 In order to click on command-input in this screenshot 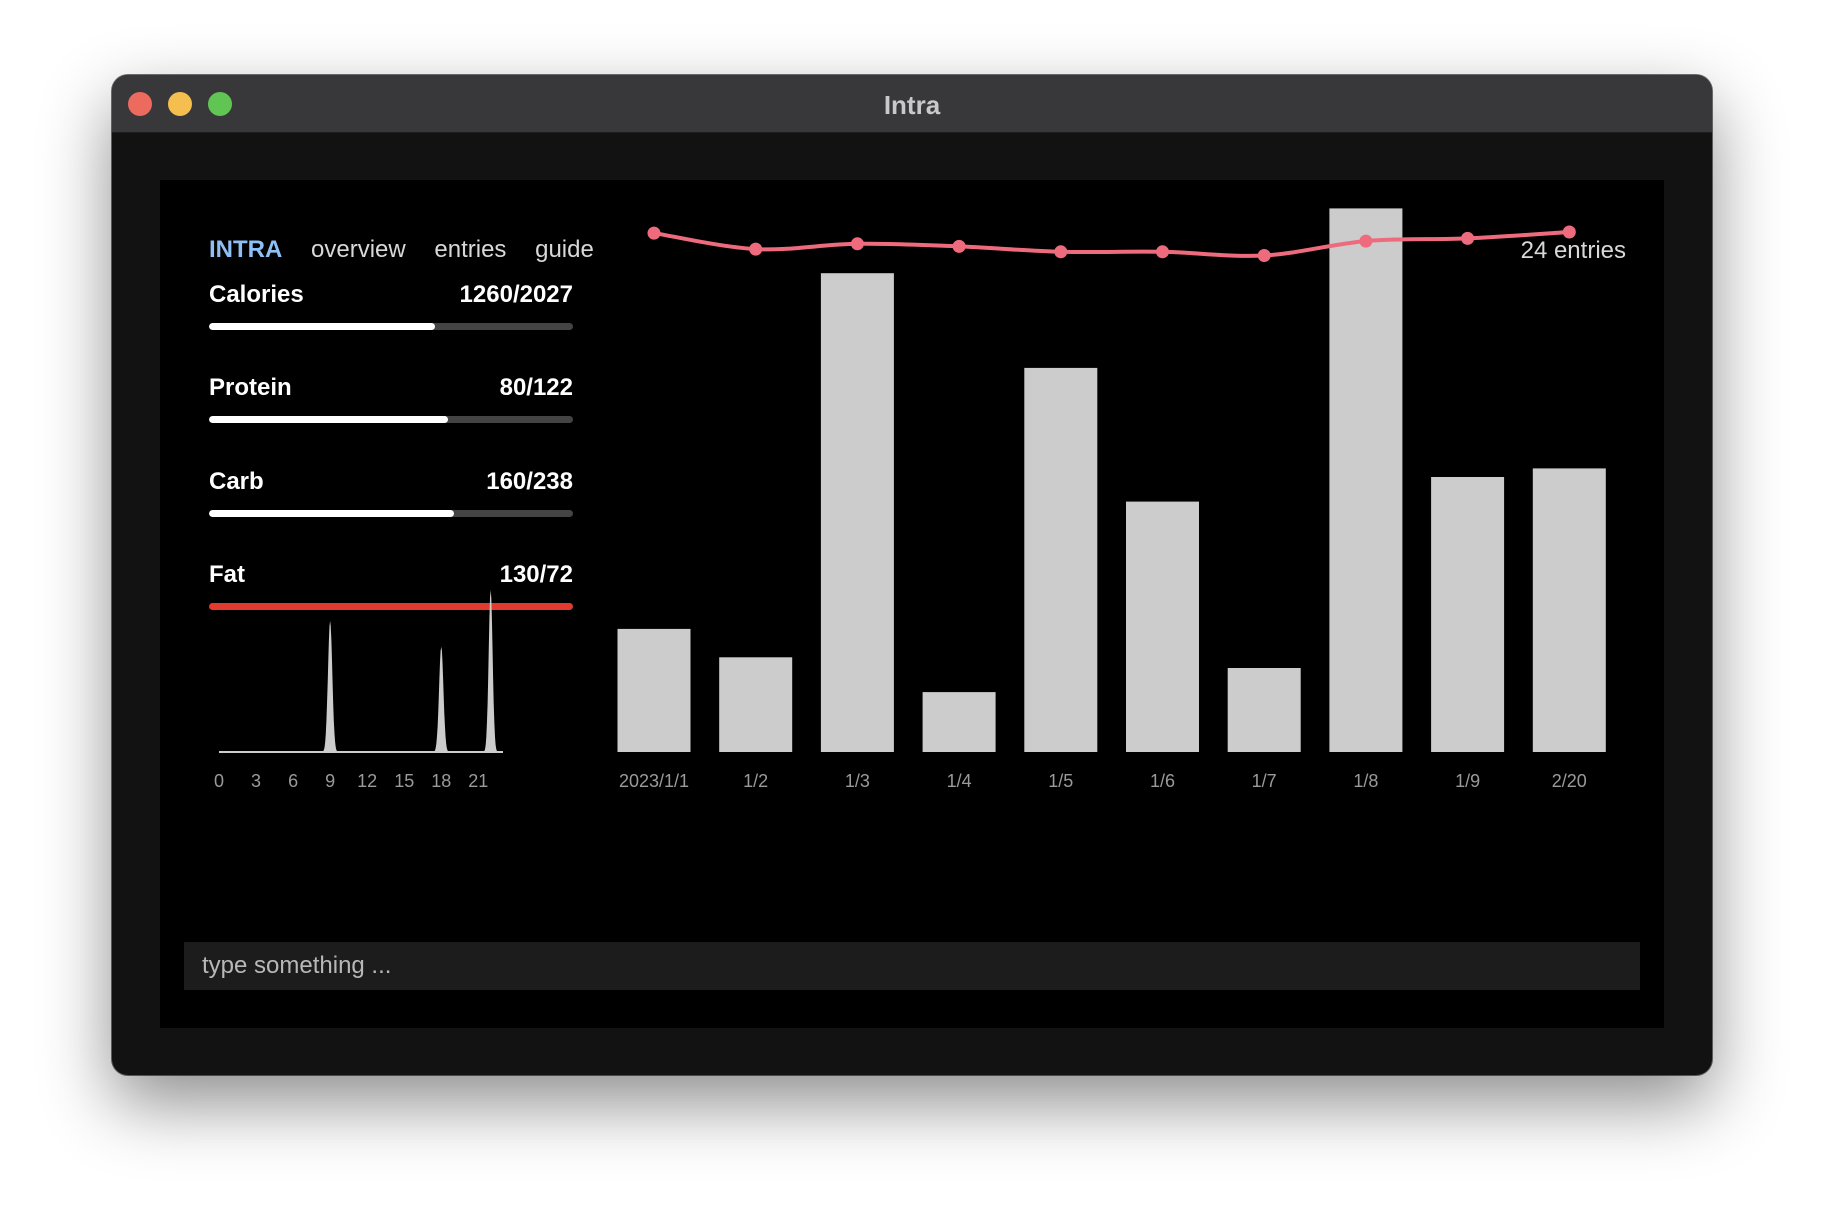, I will do `click(912, 966)`.